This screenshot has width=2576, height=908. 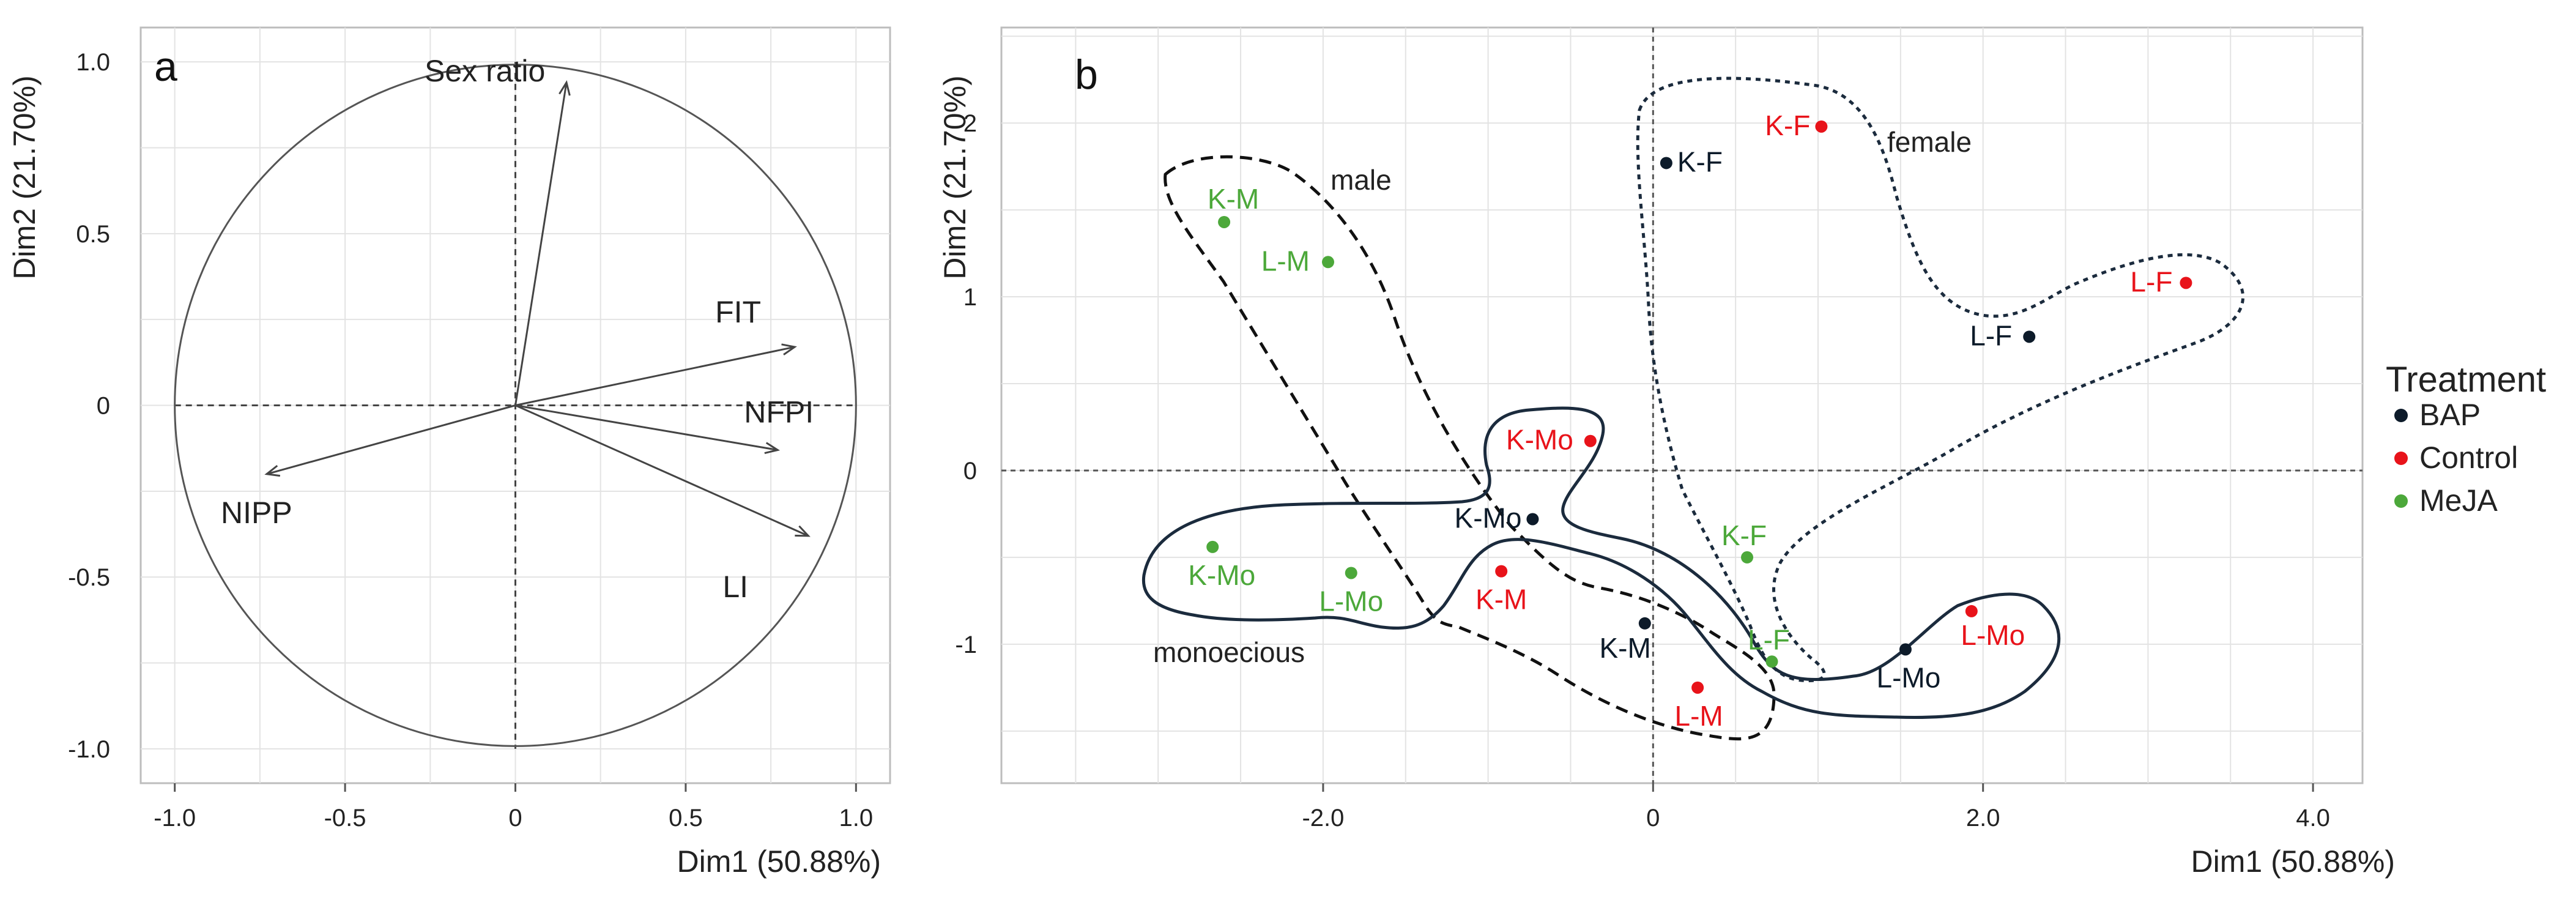 What do you see at coordinates (955, 177) in the screenshot?
I see `panel-b-y-axis-title: Dim2 (21.70%)` at bounding box center [955, 177].